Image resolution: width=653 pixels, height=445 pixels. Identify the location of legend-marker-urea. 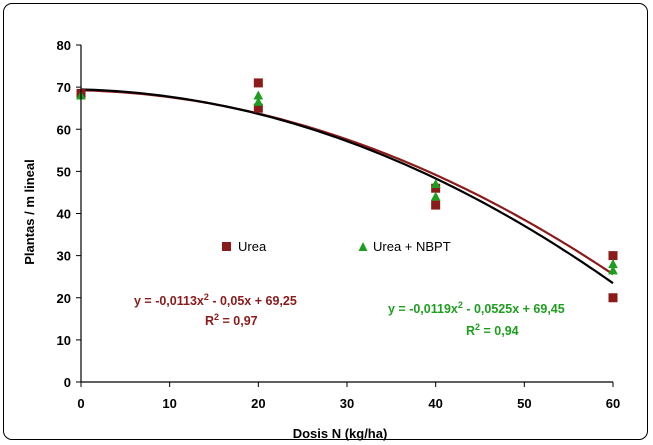
(226, 246).